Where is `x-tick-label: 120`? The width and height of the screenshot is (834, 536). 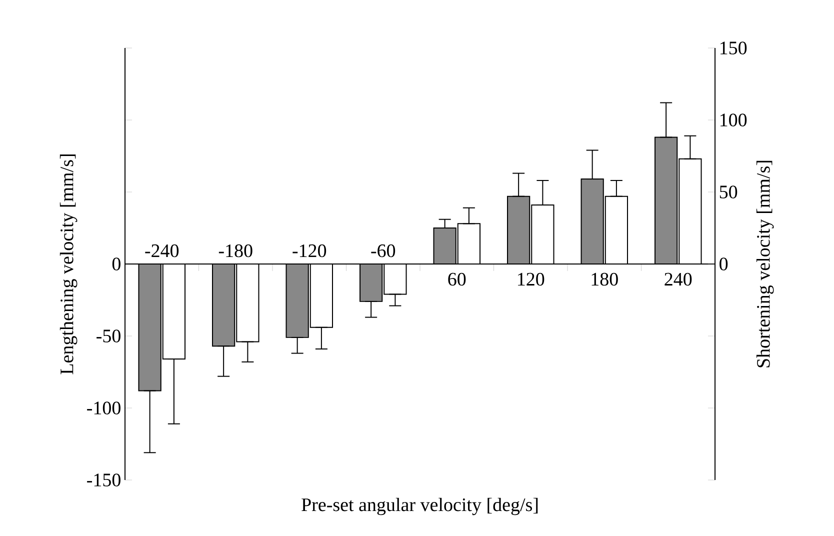
x-tick-label: 120 is located at coordinates (531, 279).